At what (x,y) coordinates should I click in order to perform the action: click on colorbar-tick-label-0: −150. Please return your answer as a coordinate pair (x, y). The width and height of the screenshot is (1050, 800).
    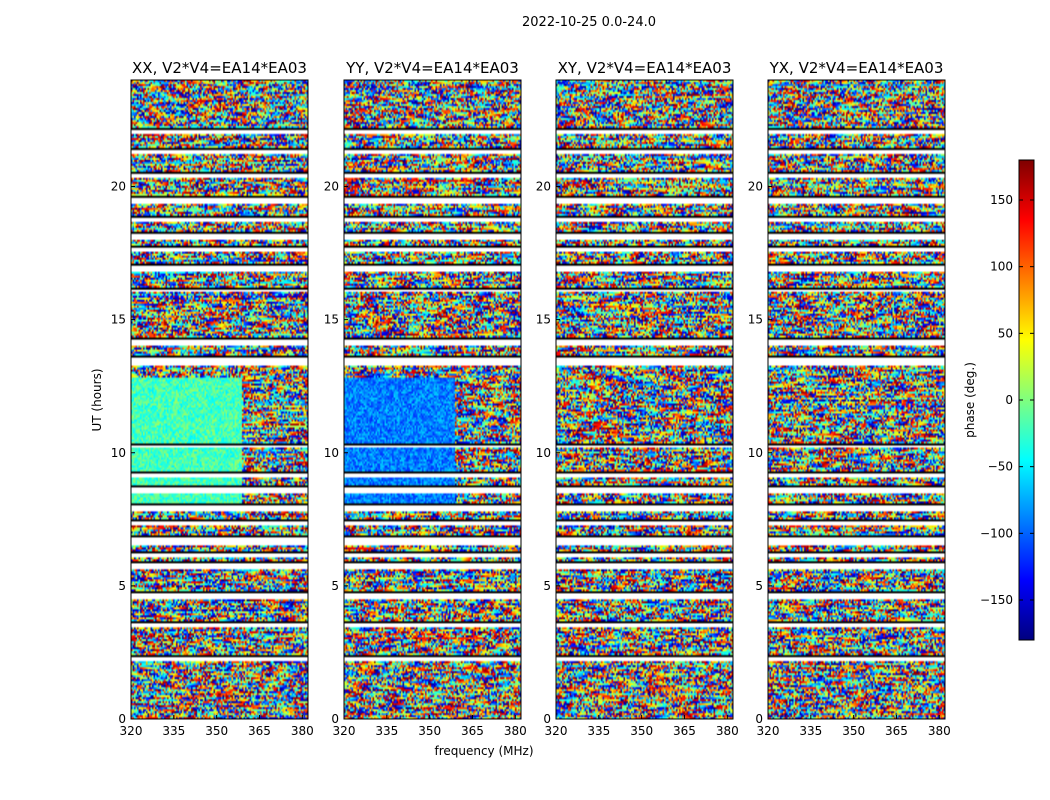
    Looking at the image, I should click on (996, 600).